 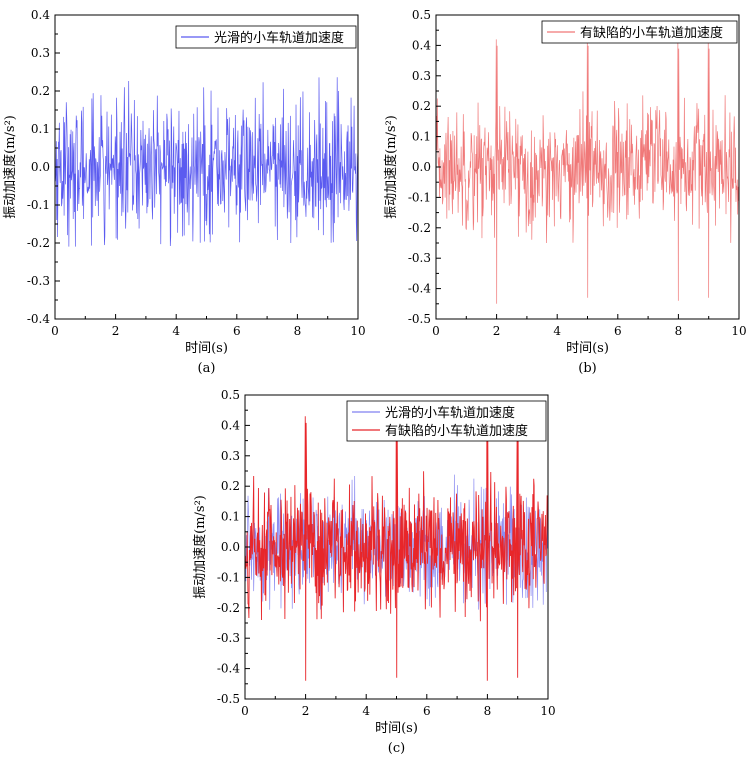 I want to click on panel-caption: (a), so click(x=207, y=368).